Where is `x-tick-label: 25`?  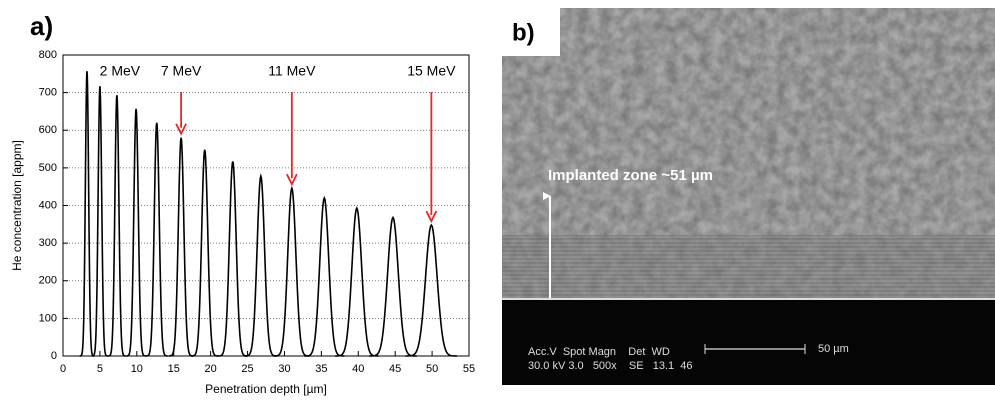 x-tick-label: 25 is located at coordinates (247, 369).